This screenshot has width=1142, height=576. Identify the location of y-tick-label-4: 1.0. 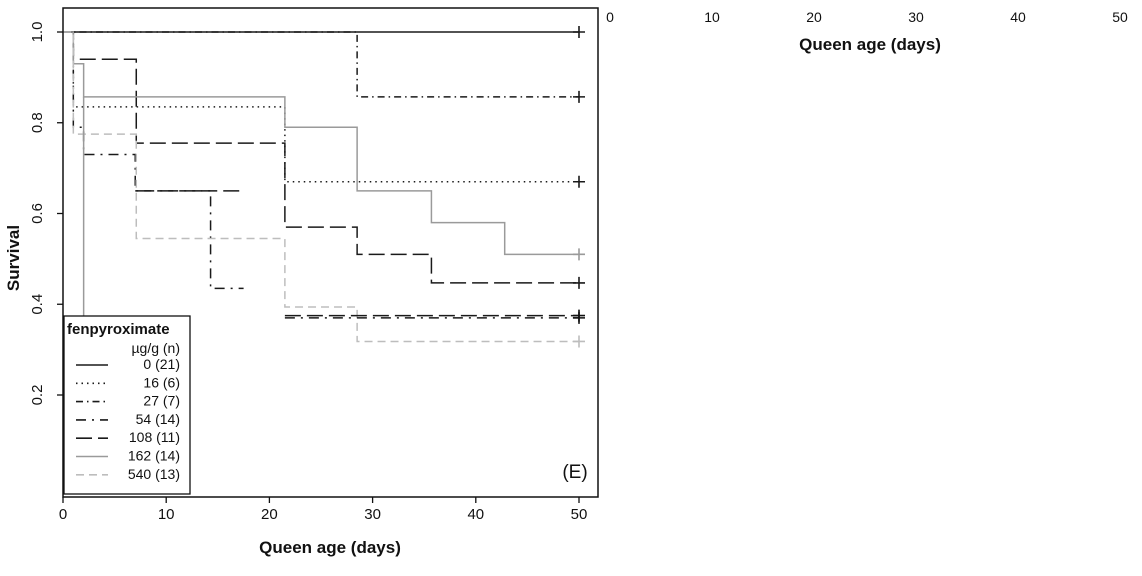
(37, 32).